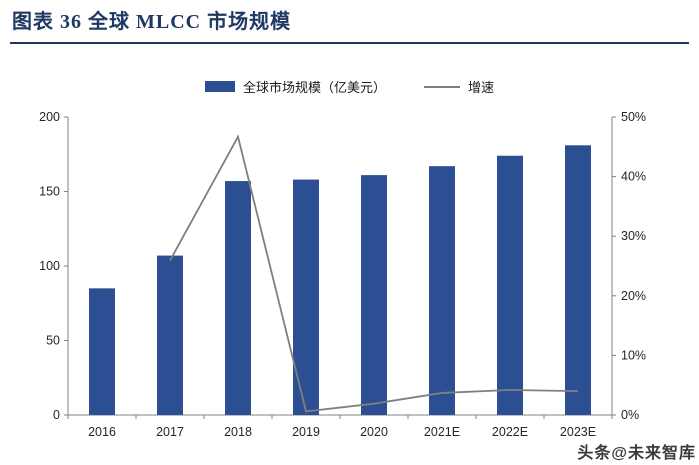 This screenshot has width=699, height=465. What do you see at coordinates (374, 432) in the screenshot?
I see `x-axis-label: 2020` at bounding box center [374, 432].